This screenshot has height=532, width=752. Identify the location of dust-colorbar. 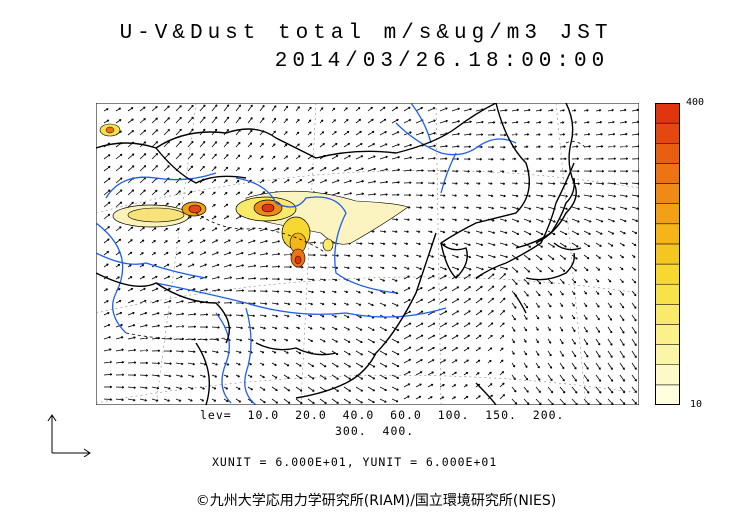
(667, 254).